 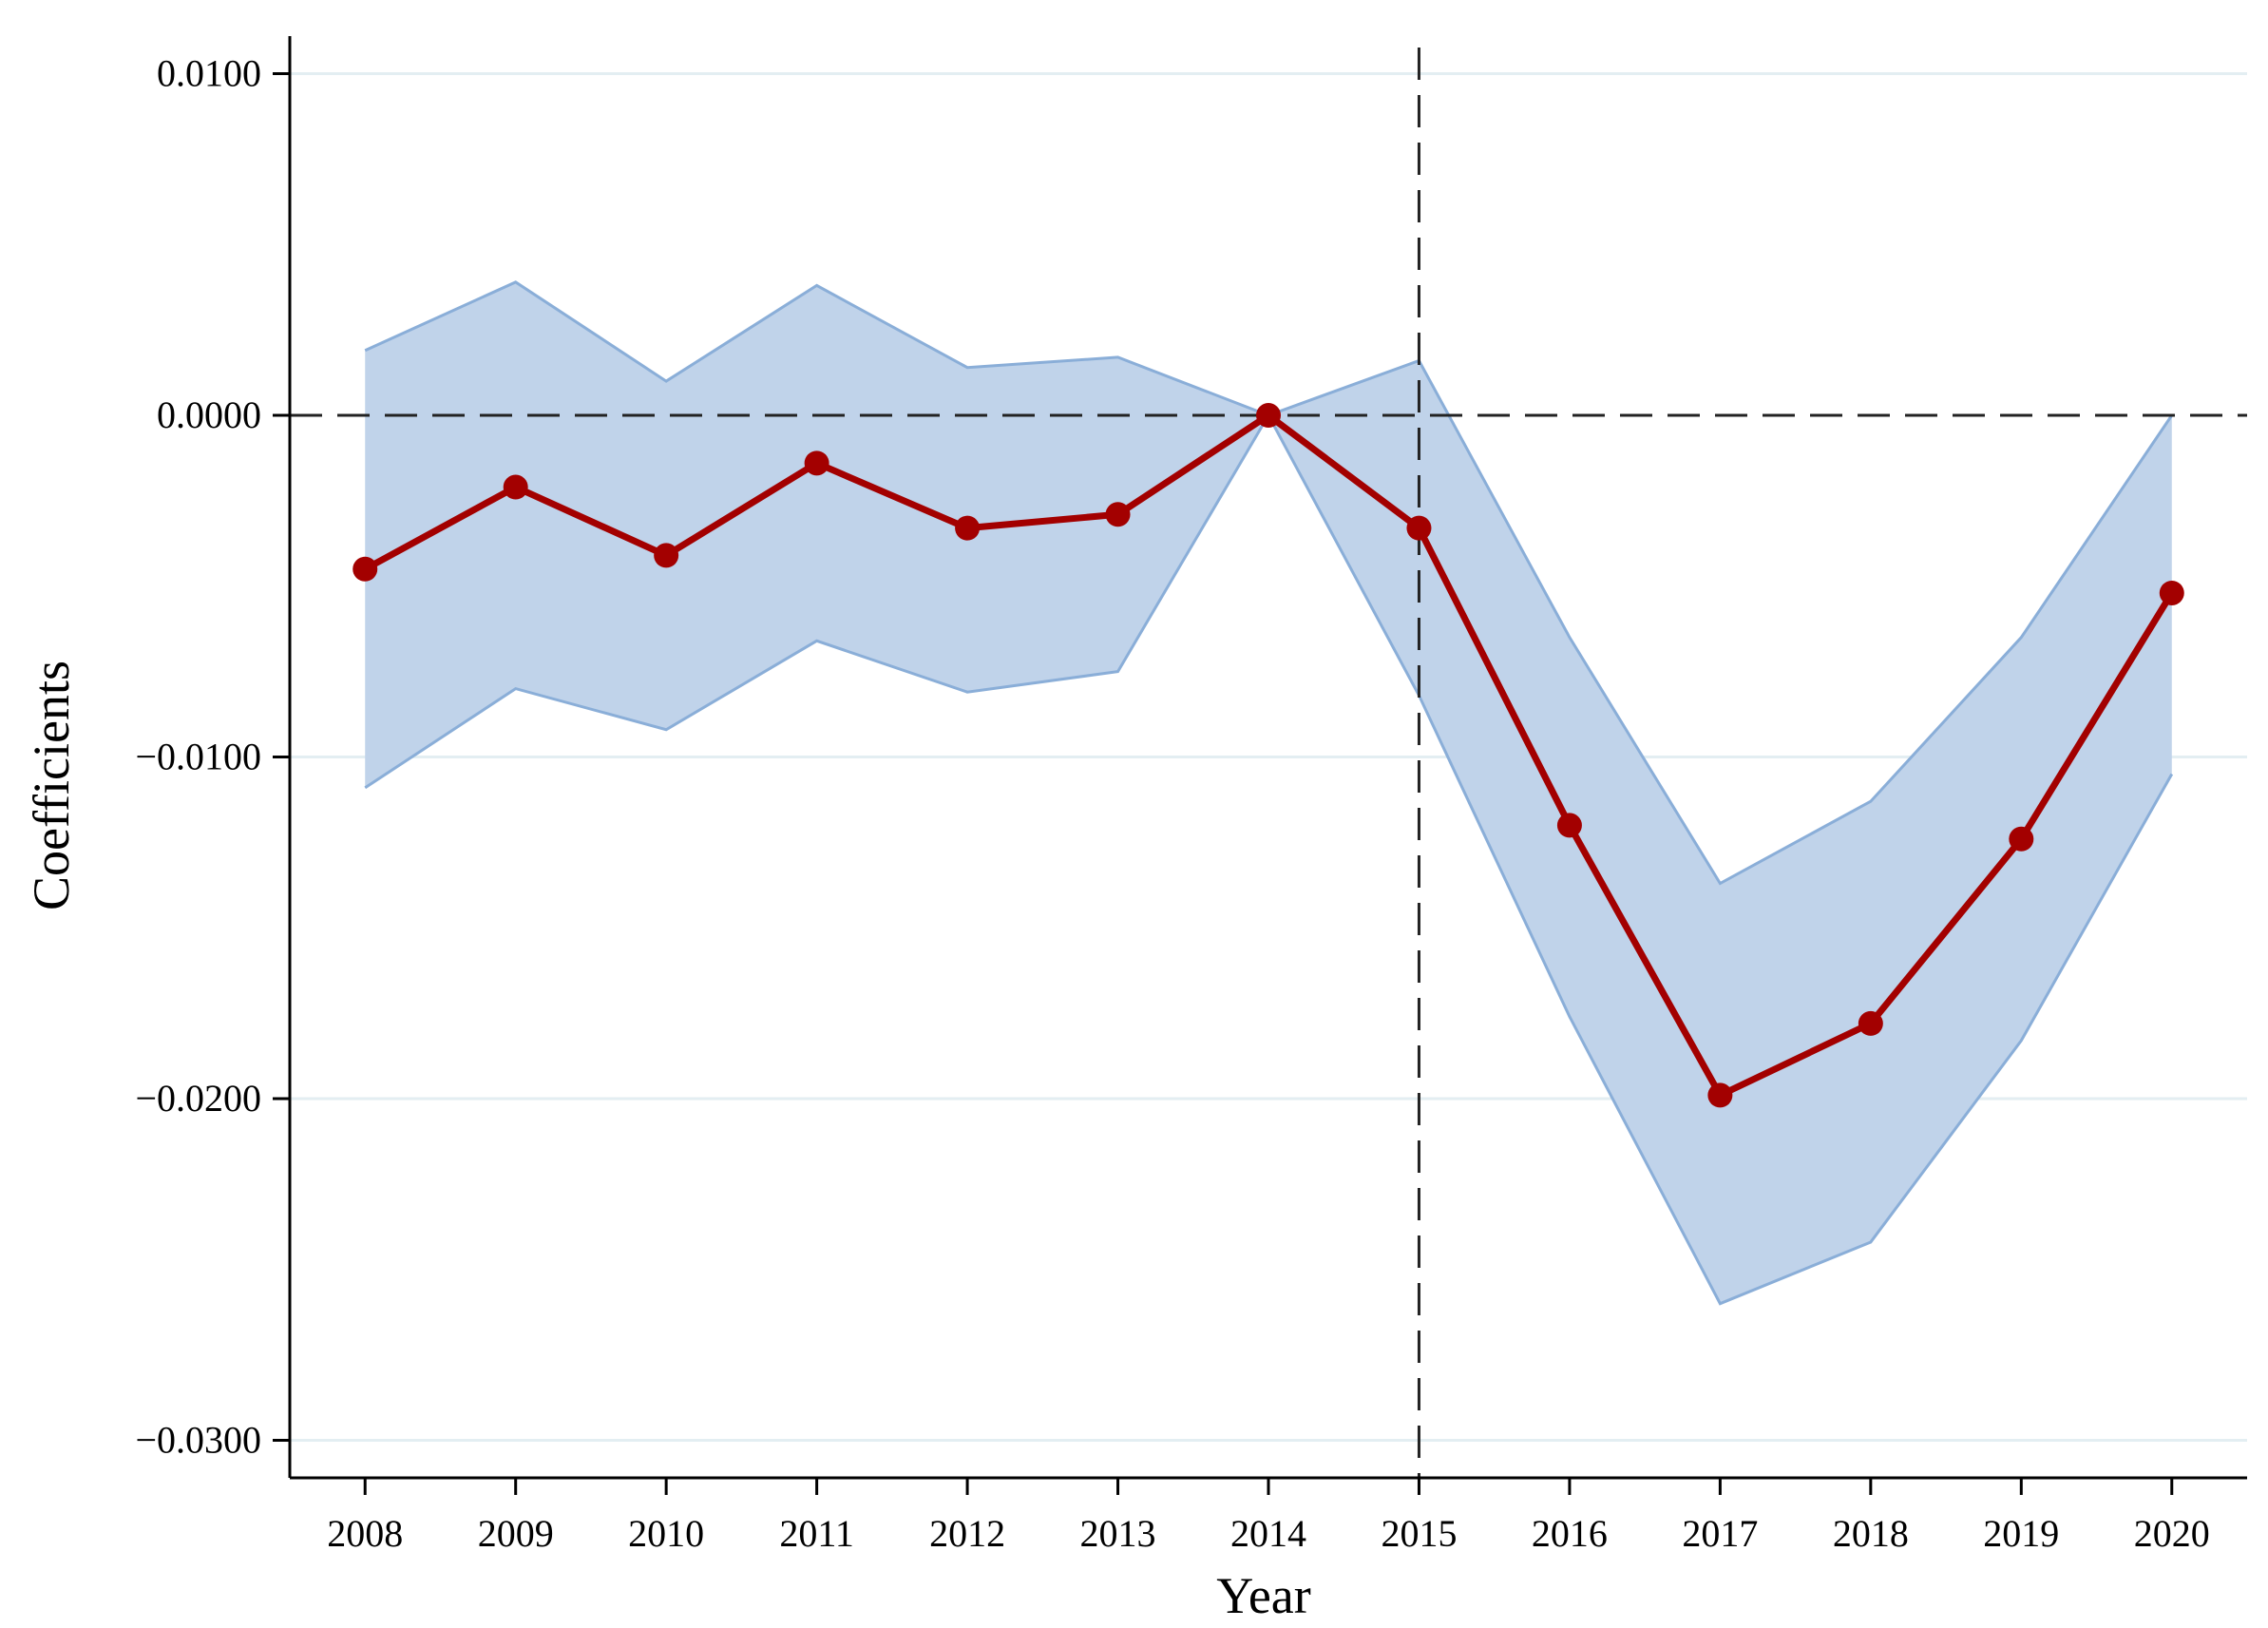 I want to click on coefficient-point-2010, so click(x=667, y=555).